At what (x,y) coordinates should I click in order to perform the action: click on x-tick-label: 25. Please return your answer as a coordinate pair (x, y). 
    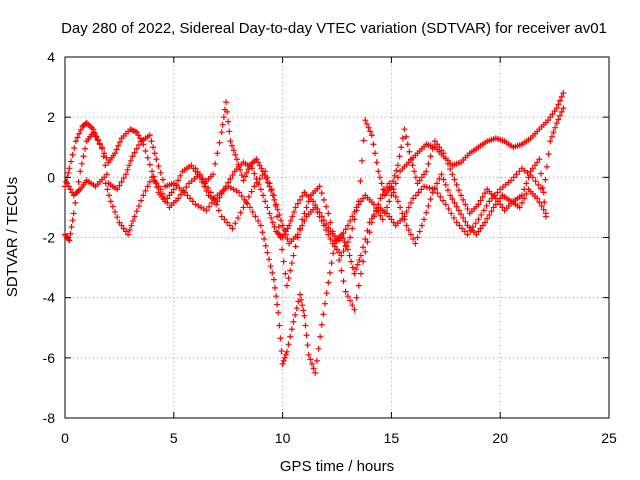
    Looking at the image, I should click on (609, 438).